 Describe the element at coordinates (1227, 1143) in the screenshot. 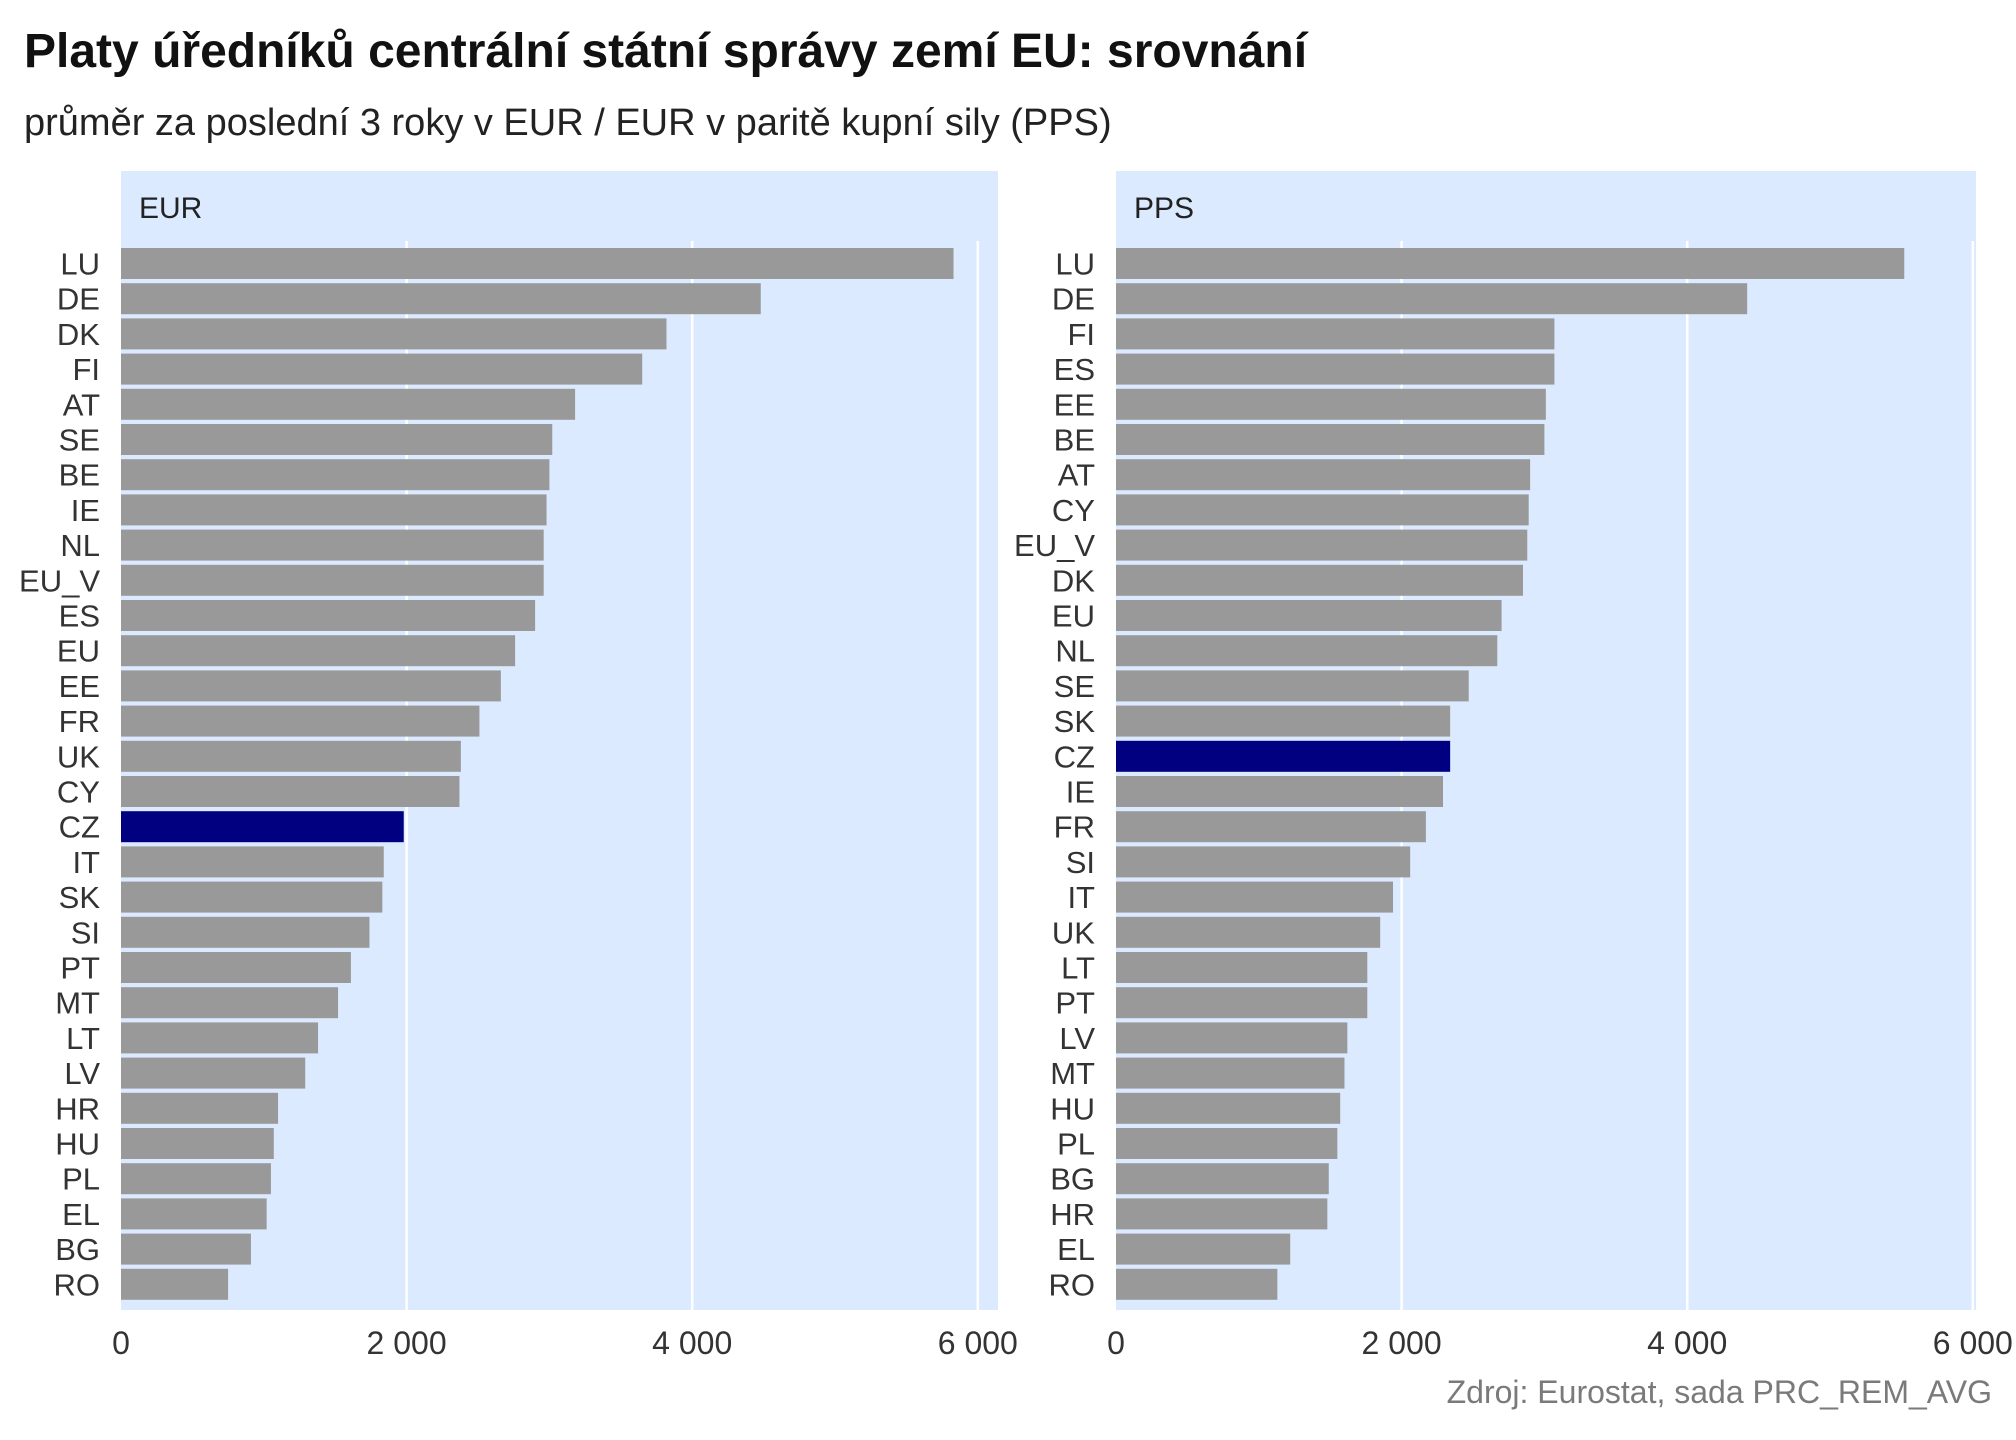

I see `bar-pl` at that location.